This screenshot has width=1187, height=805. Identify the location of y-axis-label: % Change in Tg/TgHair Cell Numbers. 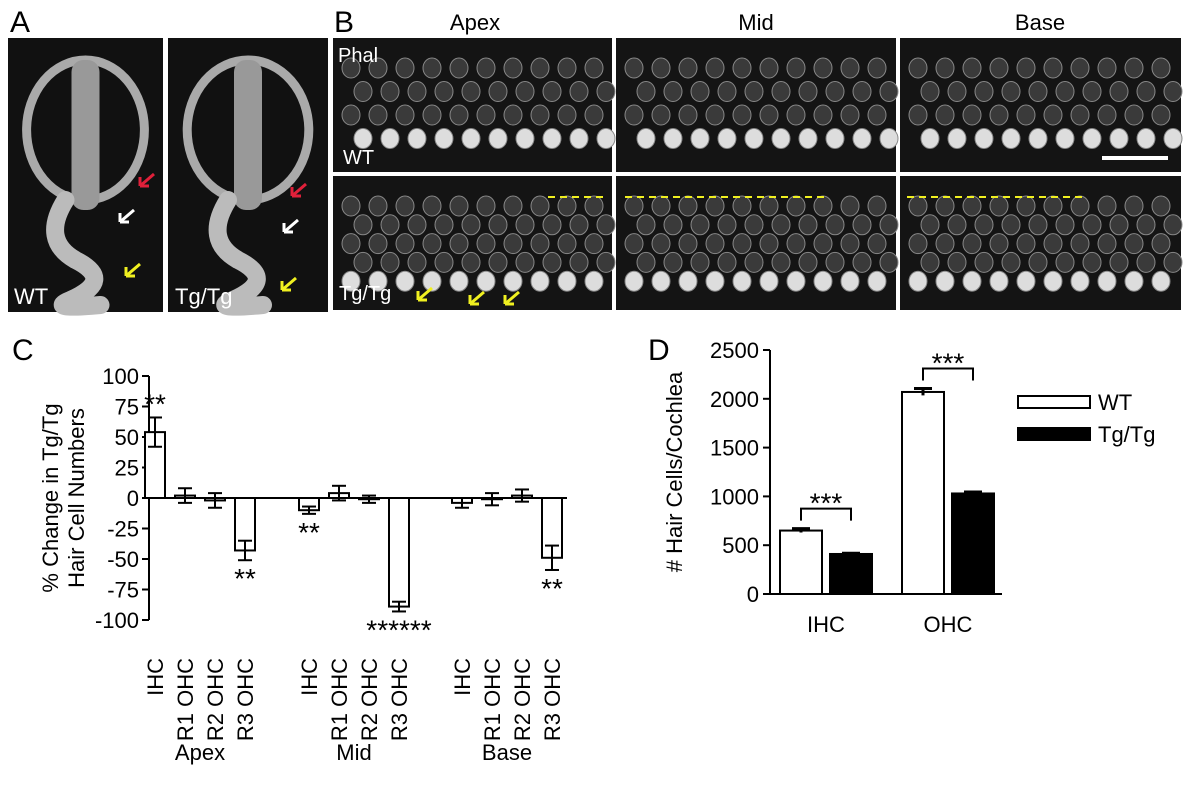
(63, 497).